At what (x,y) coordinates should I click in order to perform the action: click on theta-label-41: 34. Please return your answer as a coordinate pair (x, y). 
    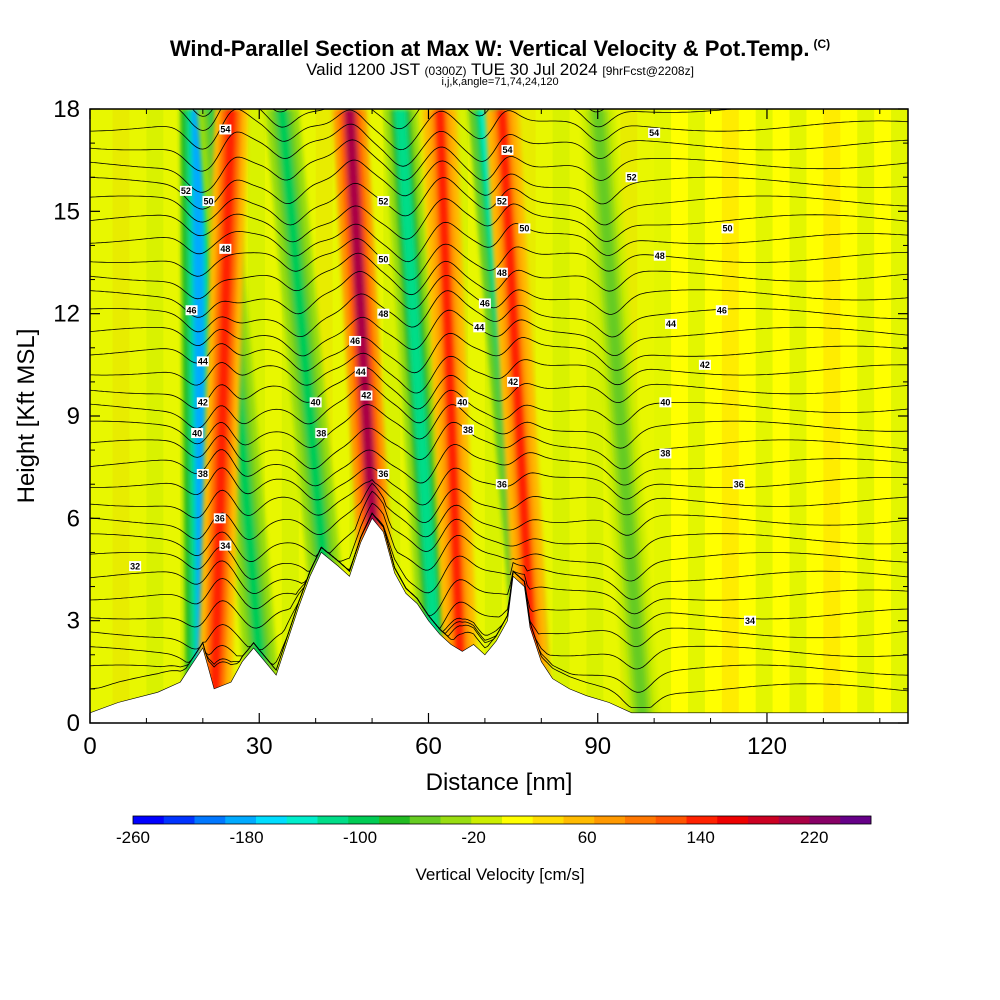
    Looking at the image, I should click on (750, 620).